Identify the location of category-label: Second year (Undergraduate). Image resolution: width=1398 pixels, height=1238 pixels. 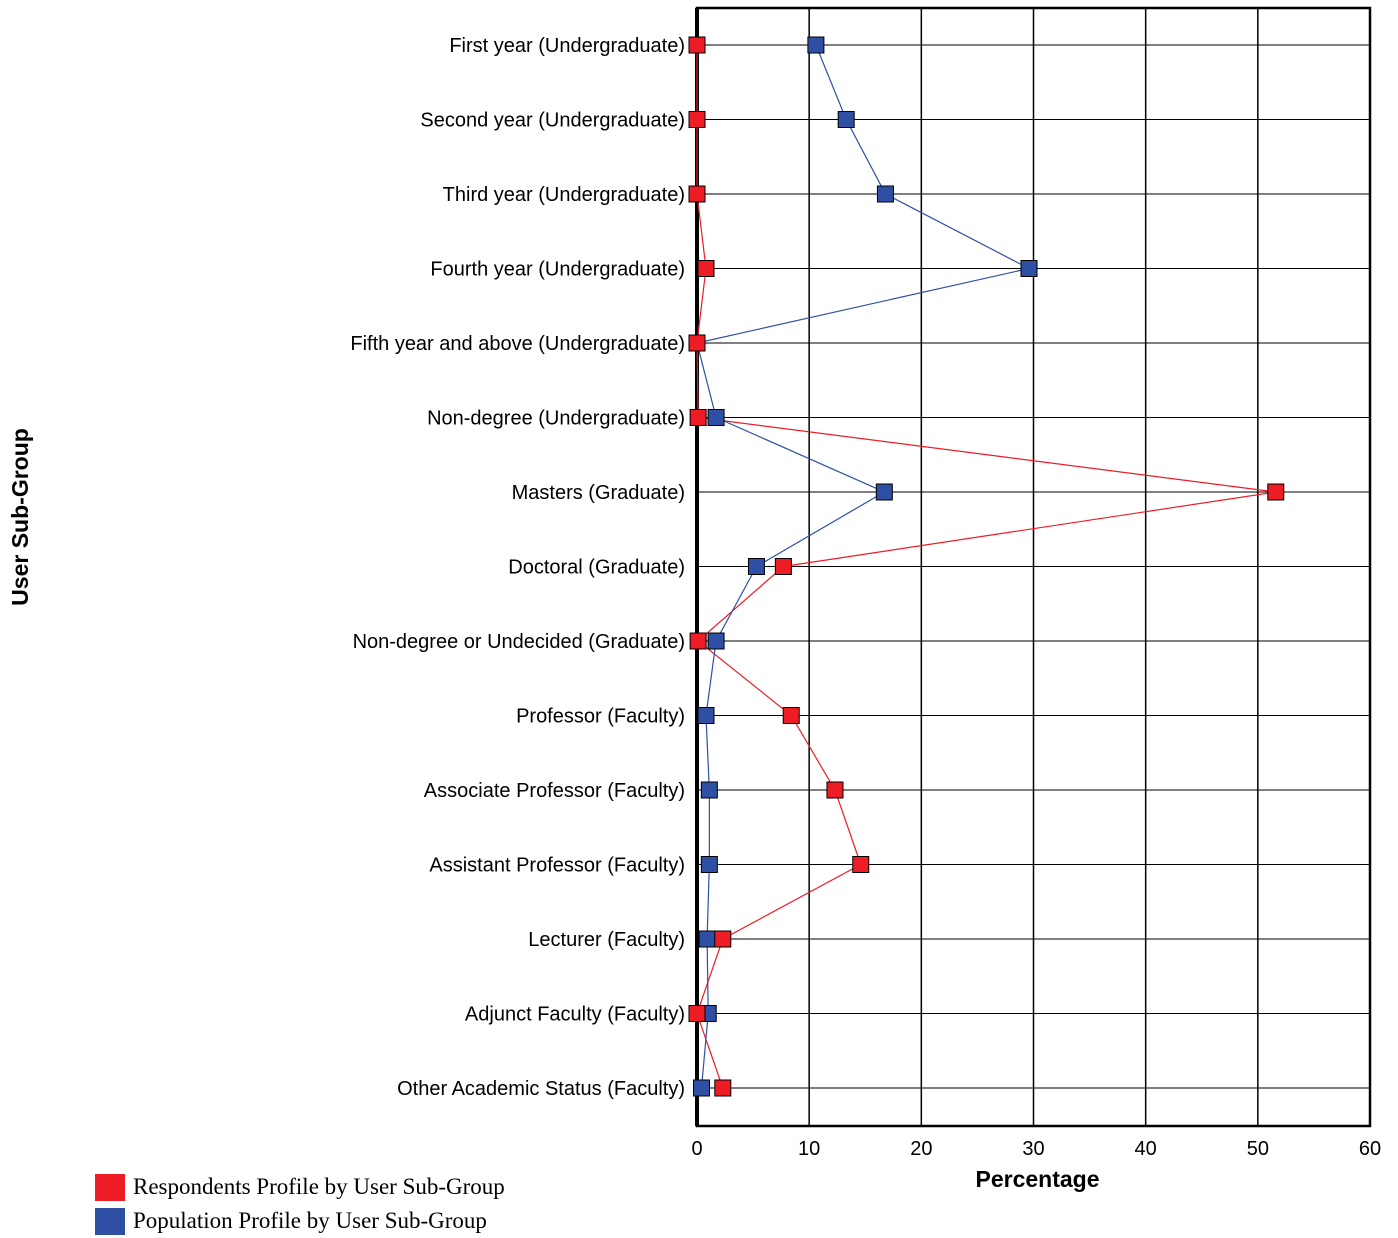
(552, 121).